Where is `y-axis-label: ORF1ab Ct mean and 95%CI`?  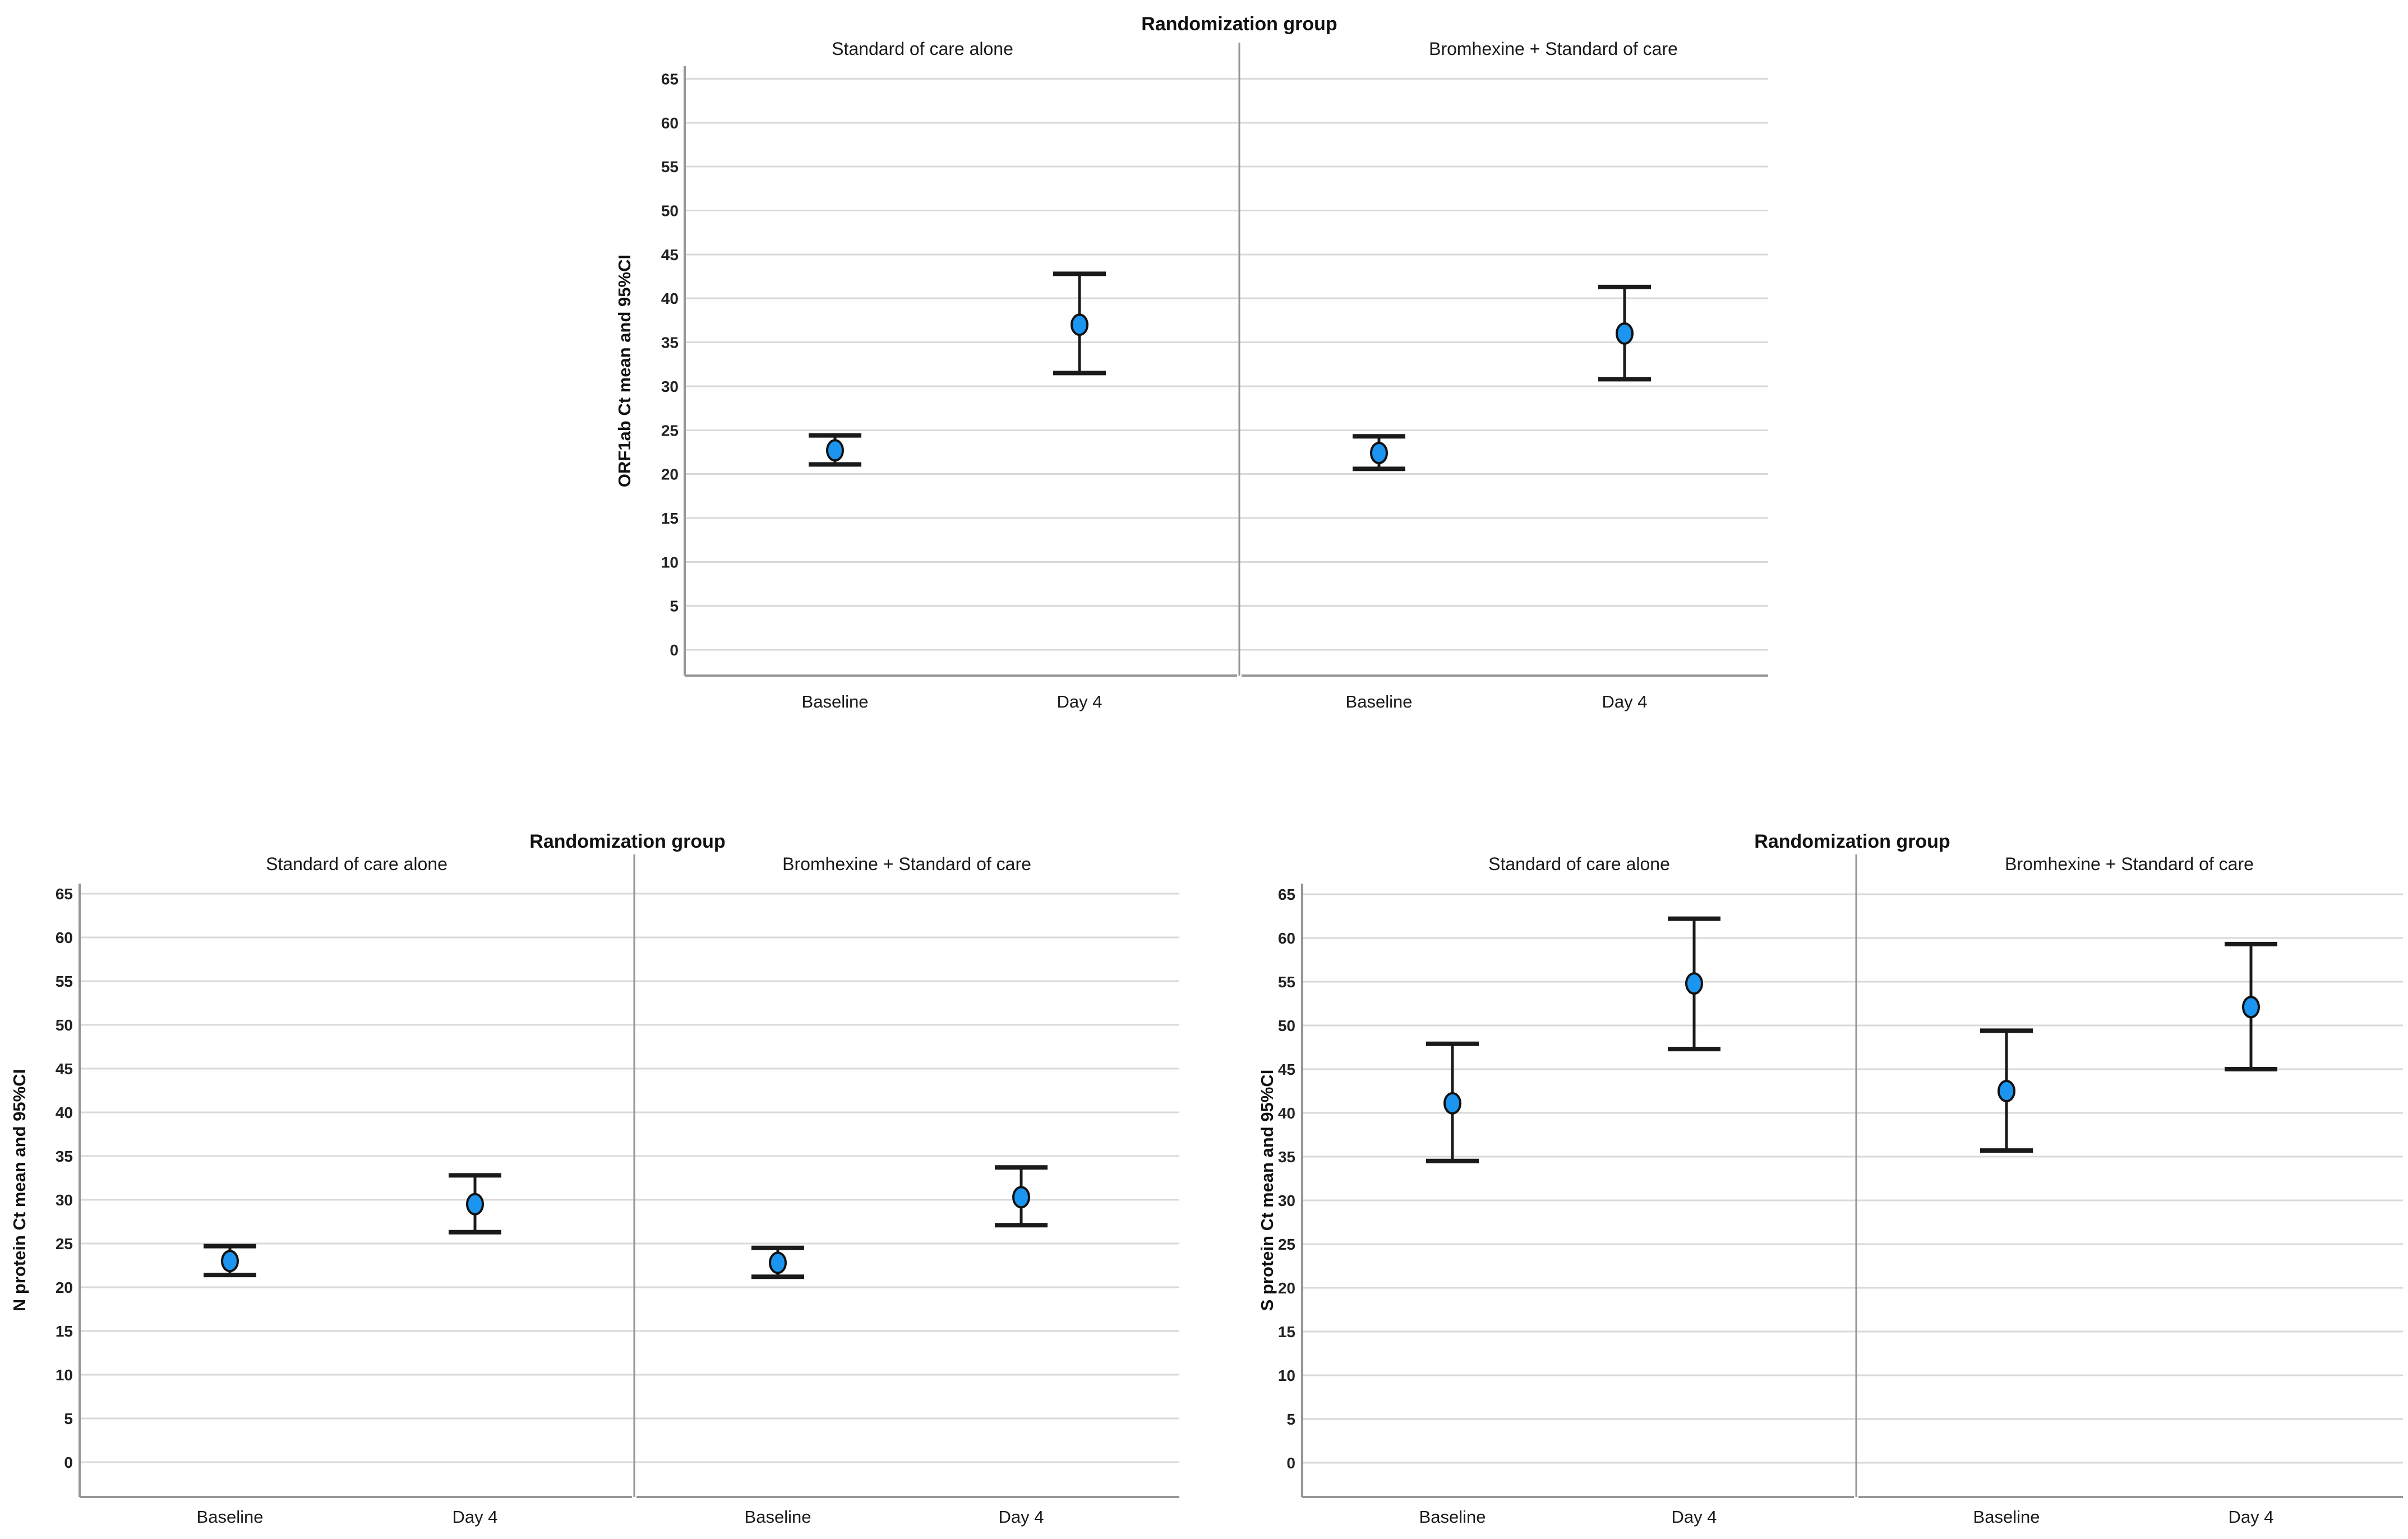 y-axis-label: ORF1ab Ct mean and 95%CI is located at coordinates (624, 371).